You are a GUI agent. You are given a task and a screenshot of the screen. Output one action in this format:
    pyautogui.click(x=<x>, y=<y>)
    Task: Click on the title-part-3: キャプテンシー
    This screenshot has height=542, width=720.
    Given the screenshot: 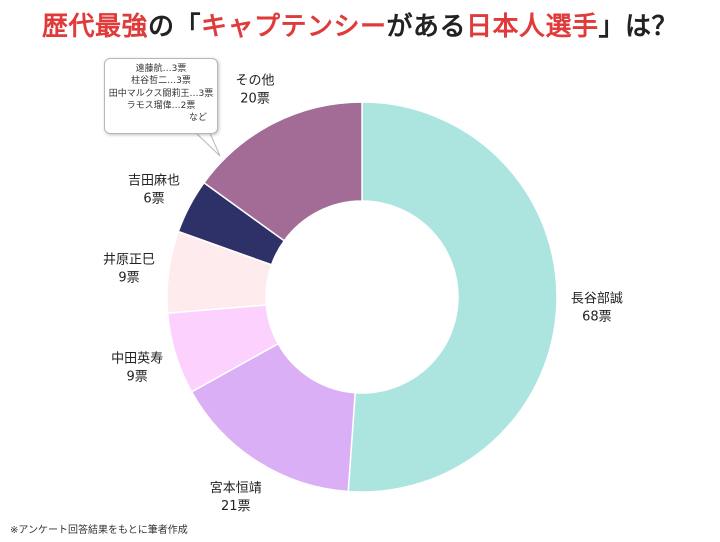 What is the action you would take?
    pyautogui.click(x=293, y=27)
    